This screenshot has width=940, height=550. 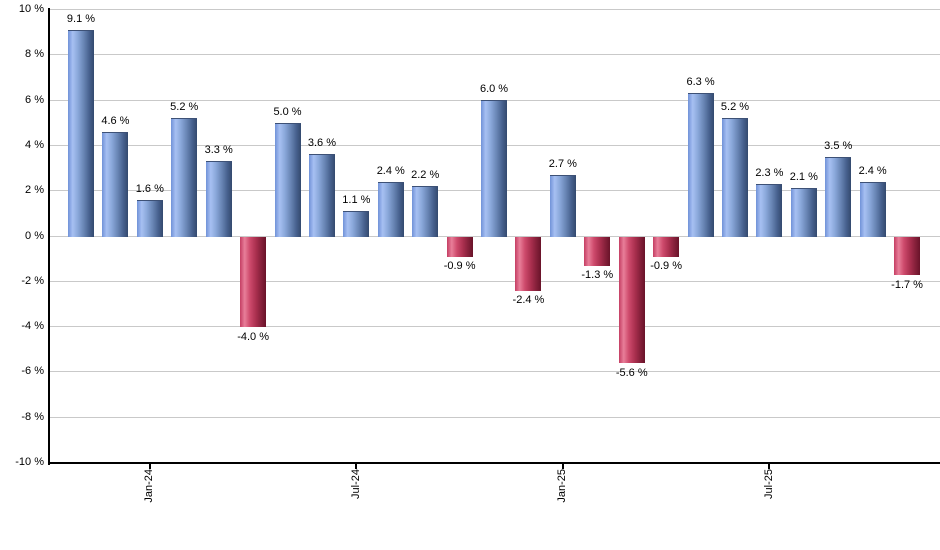 What do you see at coordinates (356, 200) in the screenshot?
I see `bar-value-label: 1.1 %` at bounding box center [356, 200].